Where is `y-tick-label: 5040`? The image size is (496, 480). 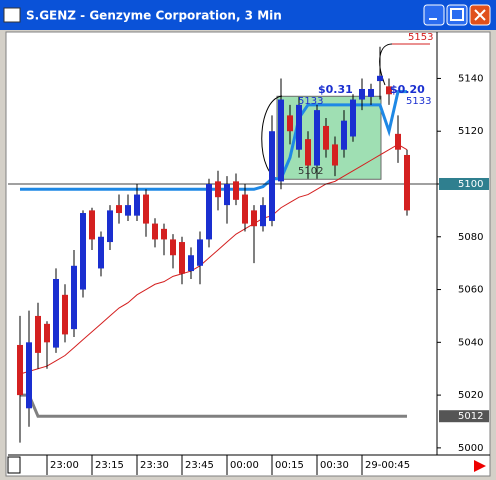
y-tick-label: 5040 is located at coordinates (470, 342).